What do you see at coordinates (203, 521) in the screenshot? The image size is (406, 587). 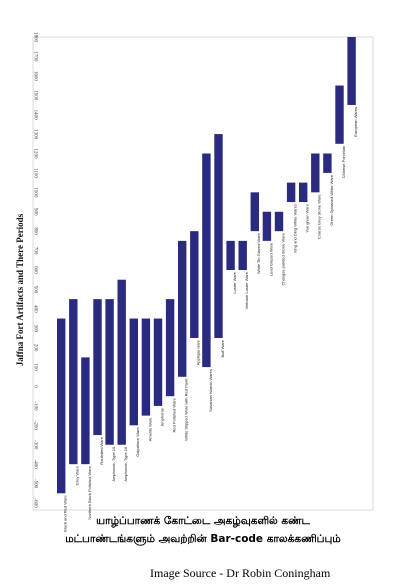 I see `caption-line-1: யாழ்ப்பாணக் கோட்டை அகழ்வுகளில் கண்ட` at bounding box center [203, 521].